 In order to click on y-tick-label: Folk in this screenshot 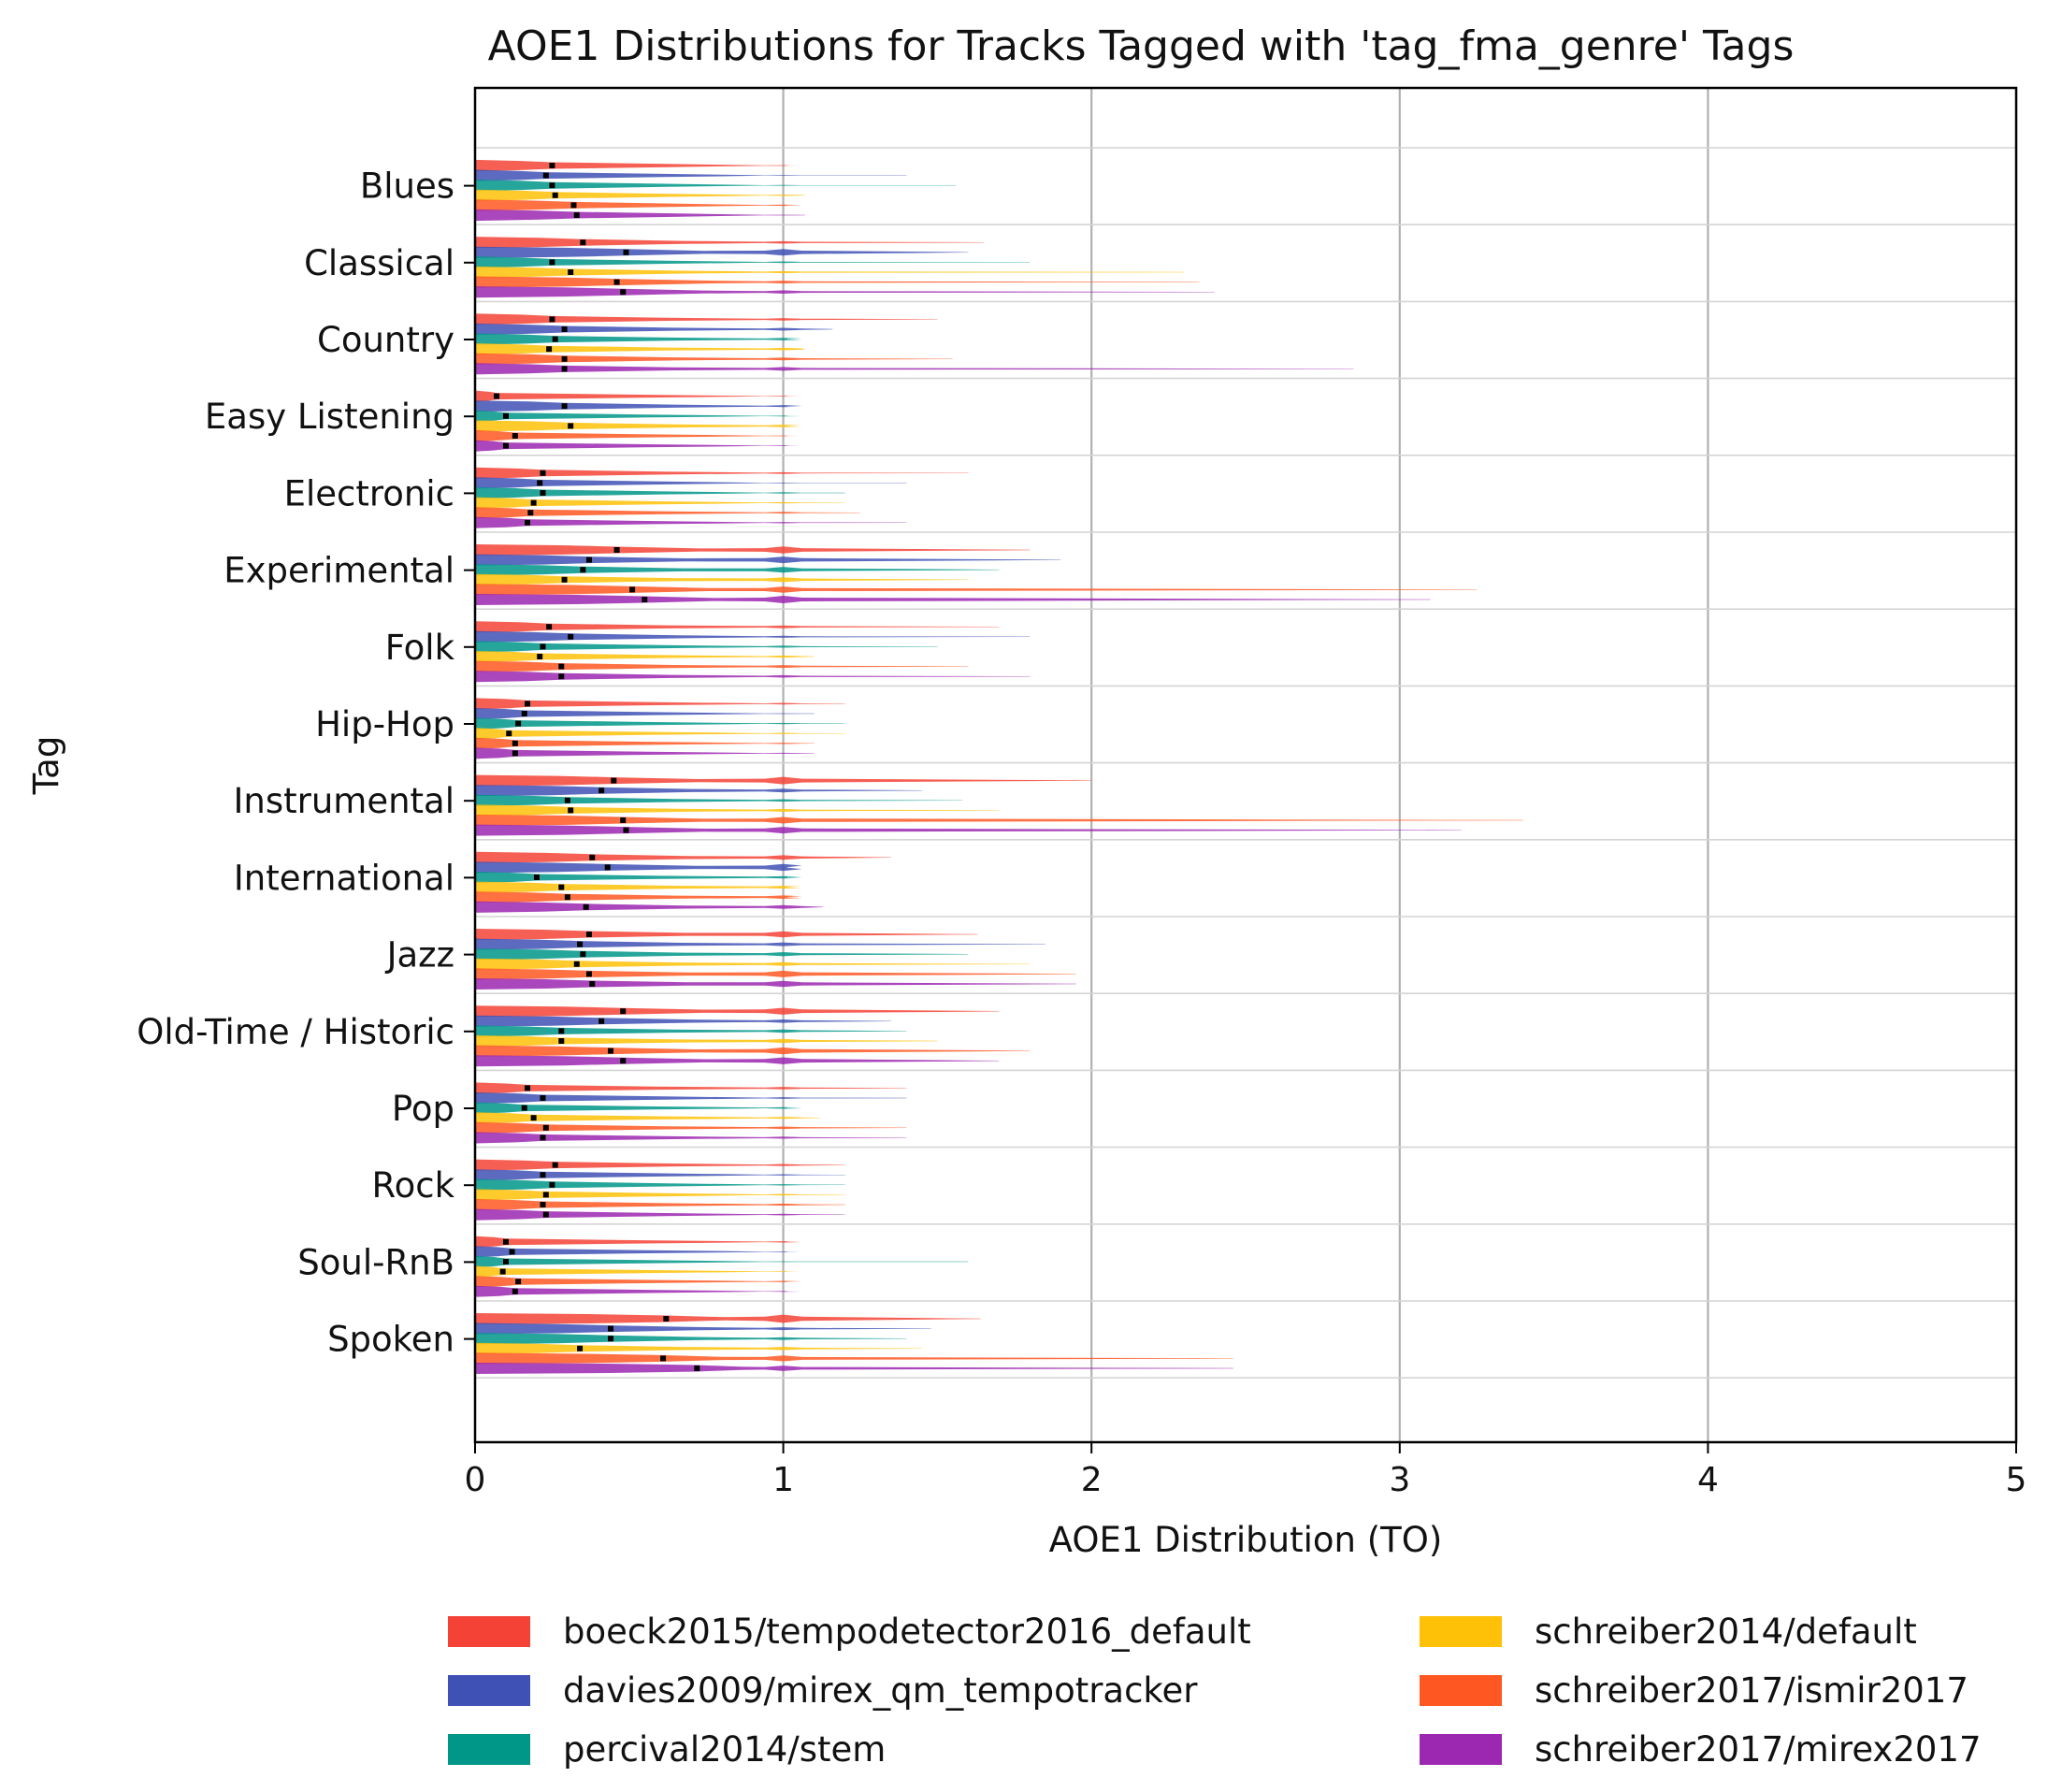, I will do `click(420, 648)`.